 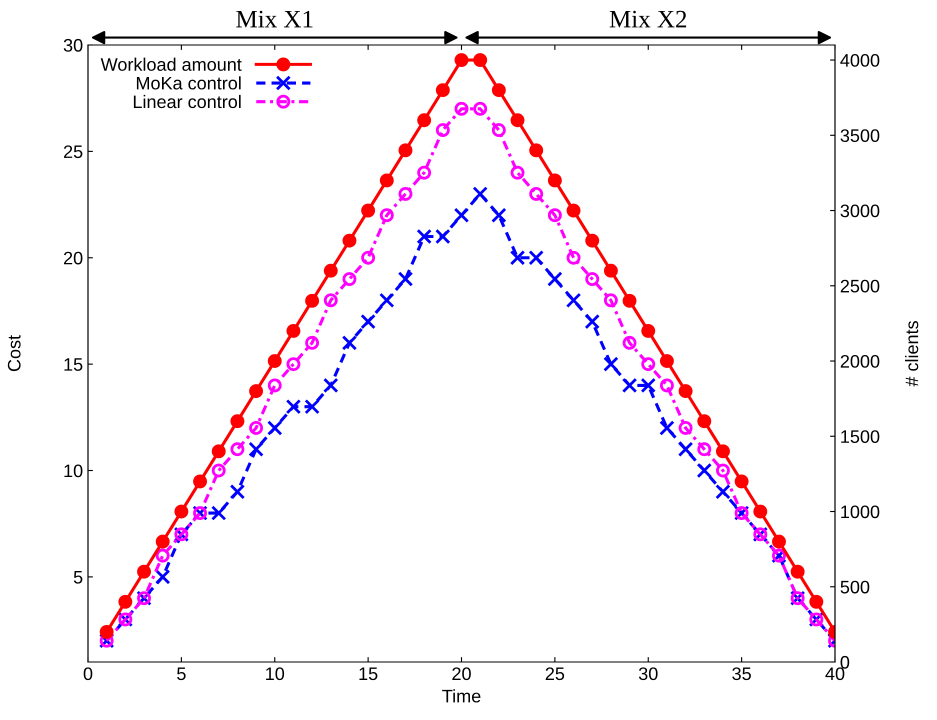 I want to click on legend-label: Workload amount, so click(x=171, y=64).